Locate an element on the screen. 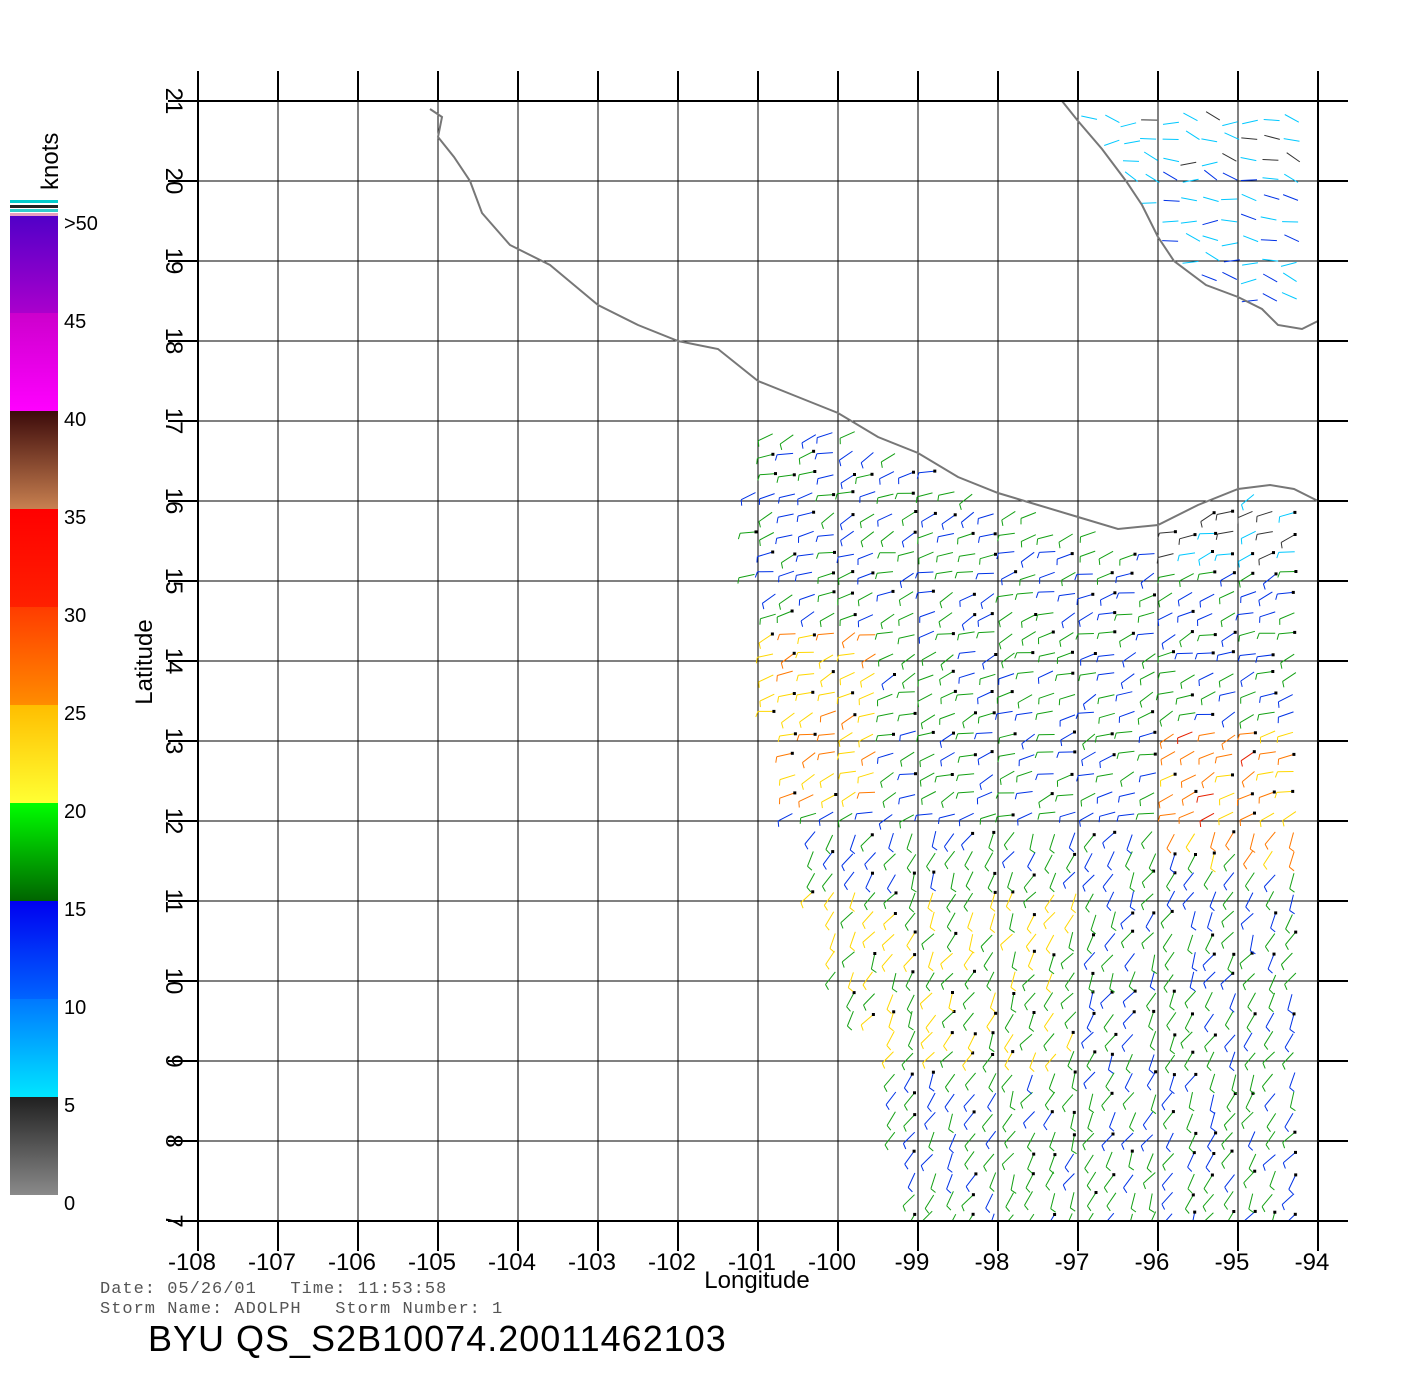 The height and width of the screenshot is (1400, 1420). lat-tick-label: 9 is located at coordinates (173, 1060).